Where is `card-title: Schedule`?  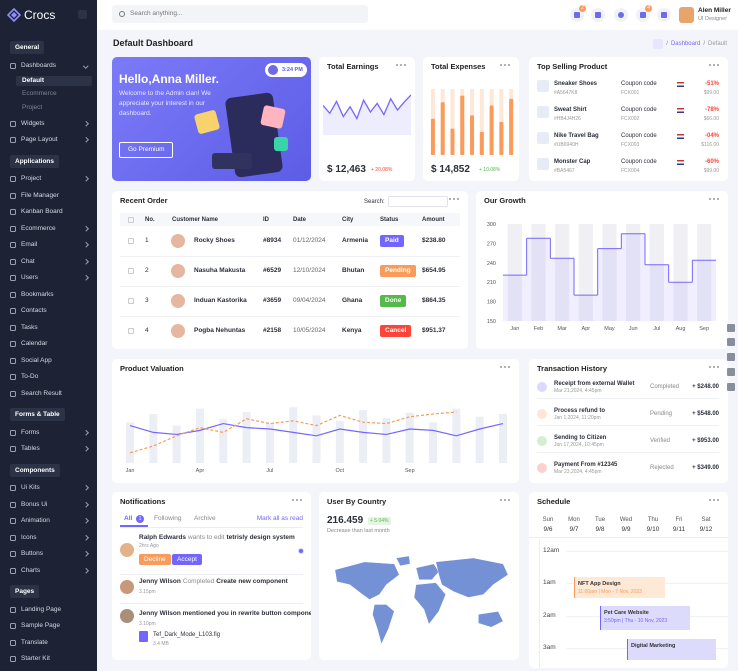
card-title: Schedule is located at coordinates (554, 501).